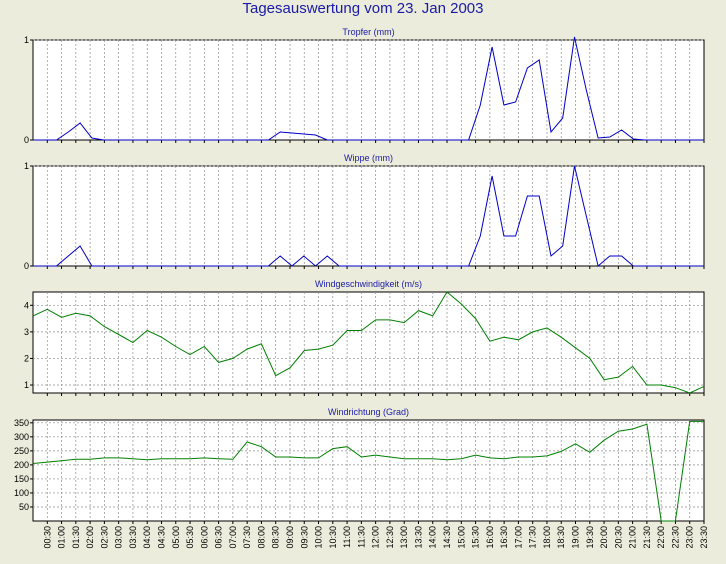 The image size is (726, 564). What do you see at coordinates (290, 537) in the screenshot?
I see `x-tick-label: 09:00` at bounding box center [290, 537].